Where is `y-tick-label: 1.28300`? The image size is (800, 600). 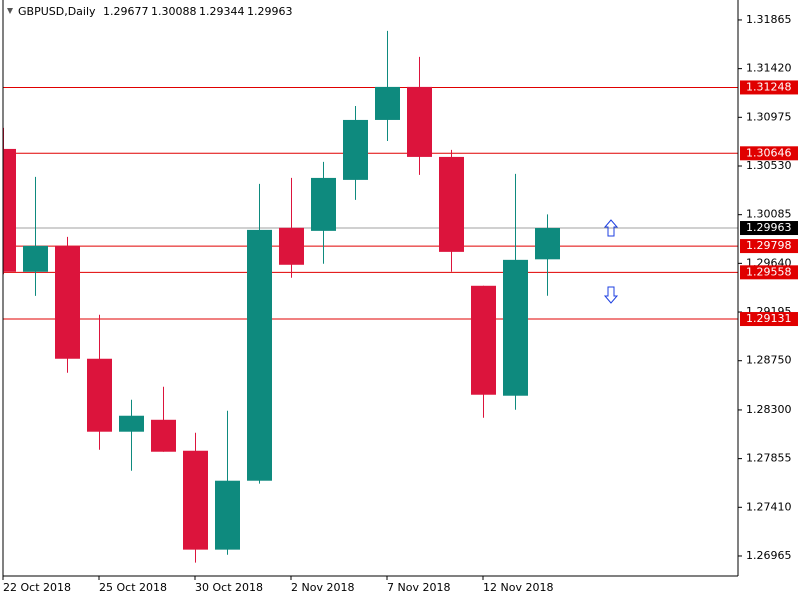 y-tick-label: 1.28300 is located at coordinates (769, 409).